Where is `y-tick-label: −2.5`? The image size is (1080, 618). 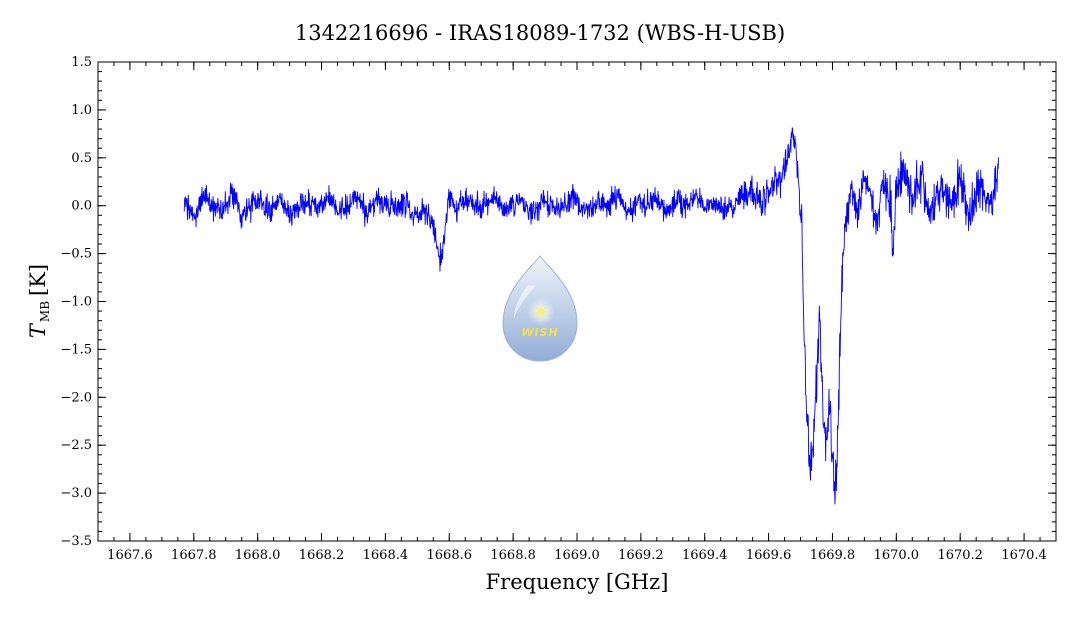 y-tick-label: −2.5 is located at coordinates (76, 445).